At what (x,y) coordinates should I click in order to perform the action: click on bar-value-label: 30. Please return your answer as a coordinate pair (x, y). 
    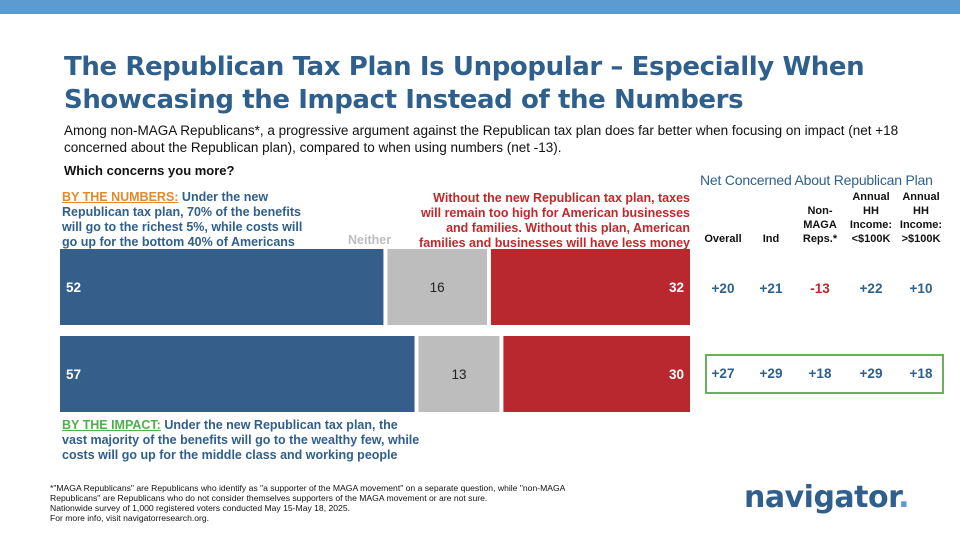
    Looking at the image, I should click on (676, 374).